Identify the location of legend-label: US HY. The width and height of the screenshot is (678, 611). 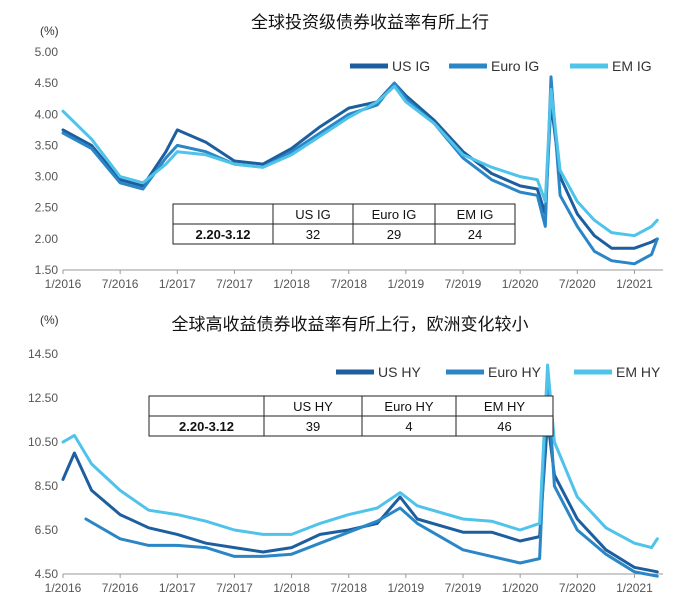
(399, 372).